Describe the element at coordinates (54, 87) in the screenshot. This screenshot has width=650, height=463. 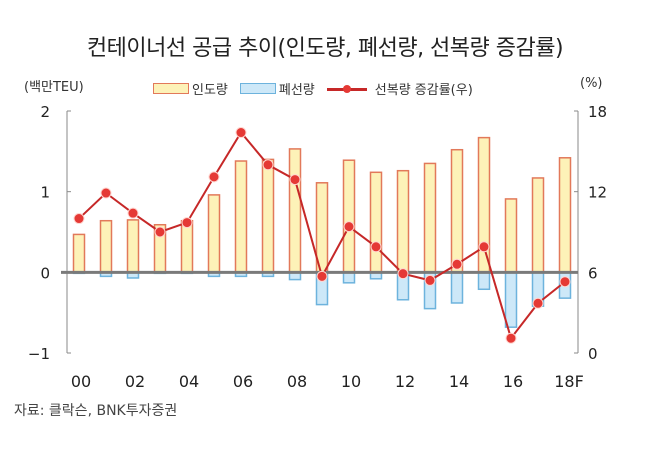
I see `left-axis-unit: (백만TEU)` at that location.